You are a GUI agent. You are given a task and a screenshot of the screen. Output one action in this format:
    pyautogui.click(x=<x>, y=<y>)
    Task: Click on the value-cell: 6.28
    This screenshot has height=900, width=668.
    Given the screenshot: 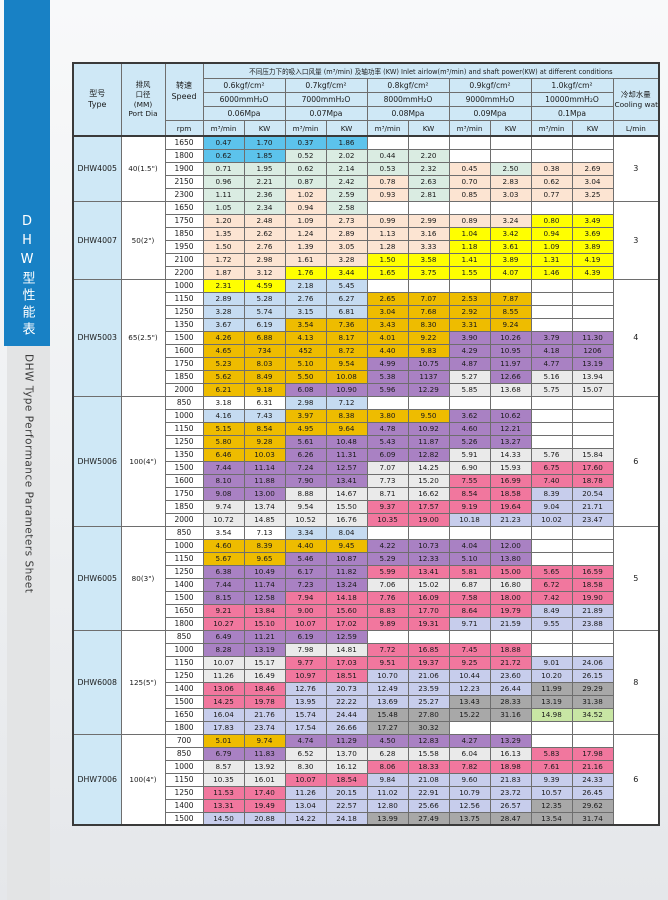 What is the action you would take?
    pyautogui.click(x=387, y=753)
    